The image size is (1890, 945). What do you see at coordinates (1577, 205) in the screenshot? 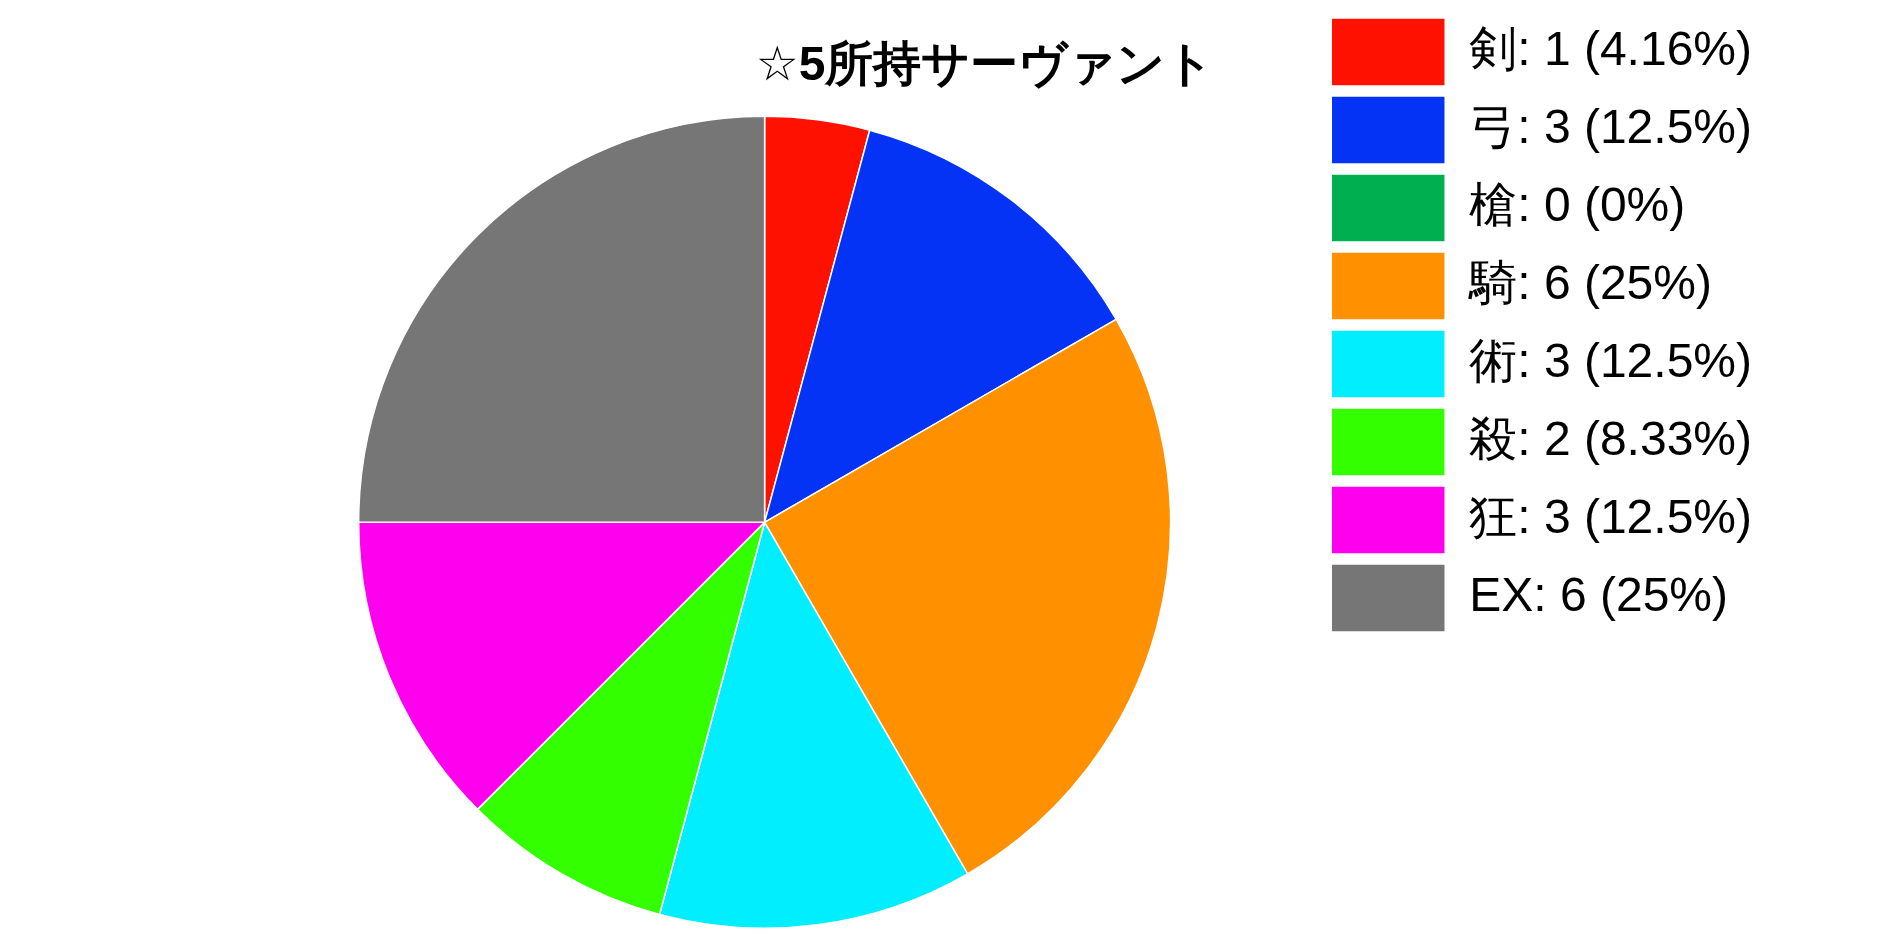
I see `legend-label: 槍: 0 (0%)` at bounding box center [1577, 205].